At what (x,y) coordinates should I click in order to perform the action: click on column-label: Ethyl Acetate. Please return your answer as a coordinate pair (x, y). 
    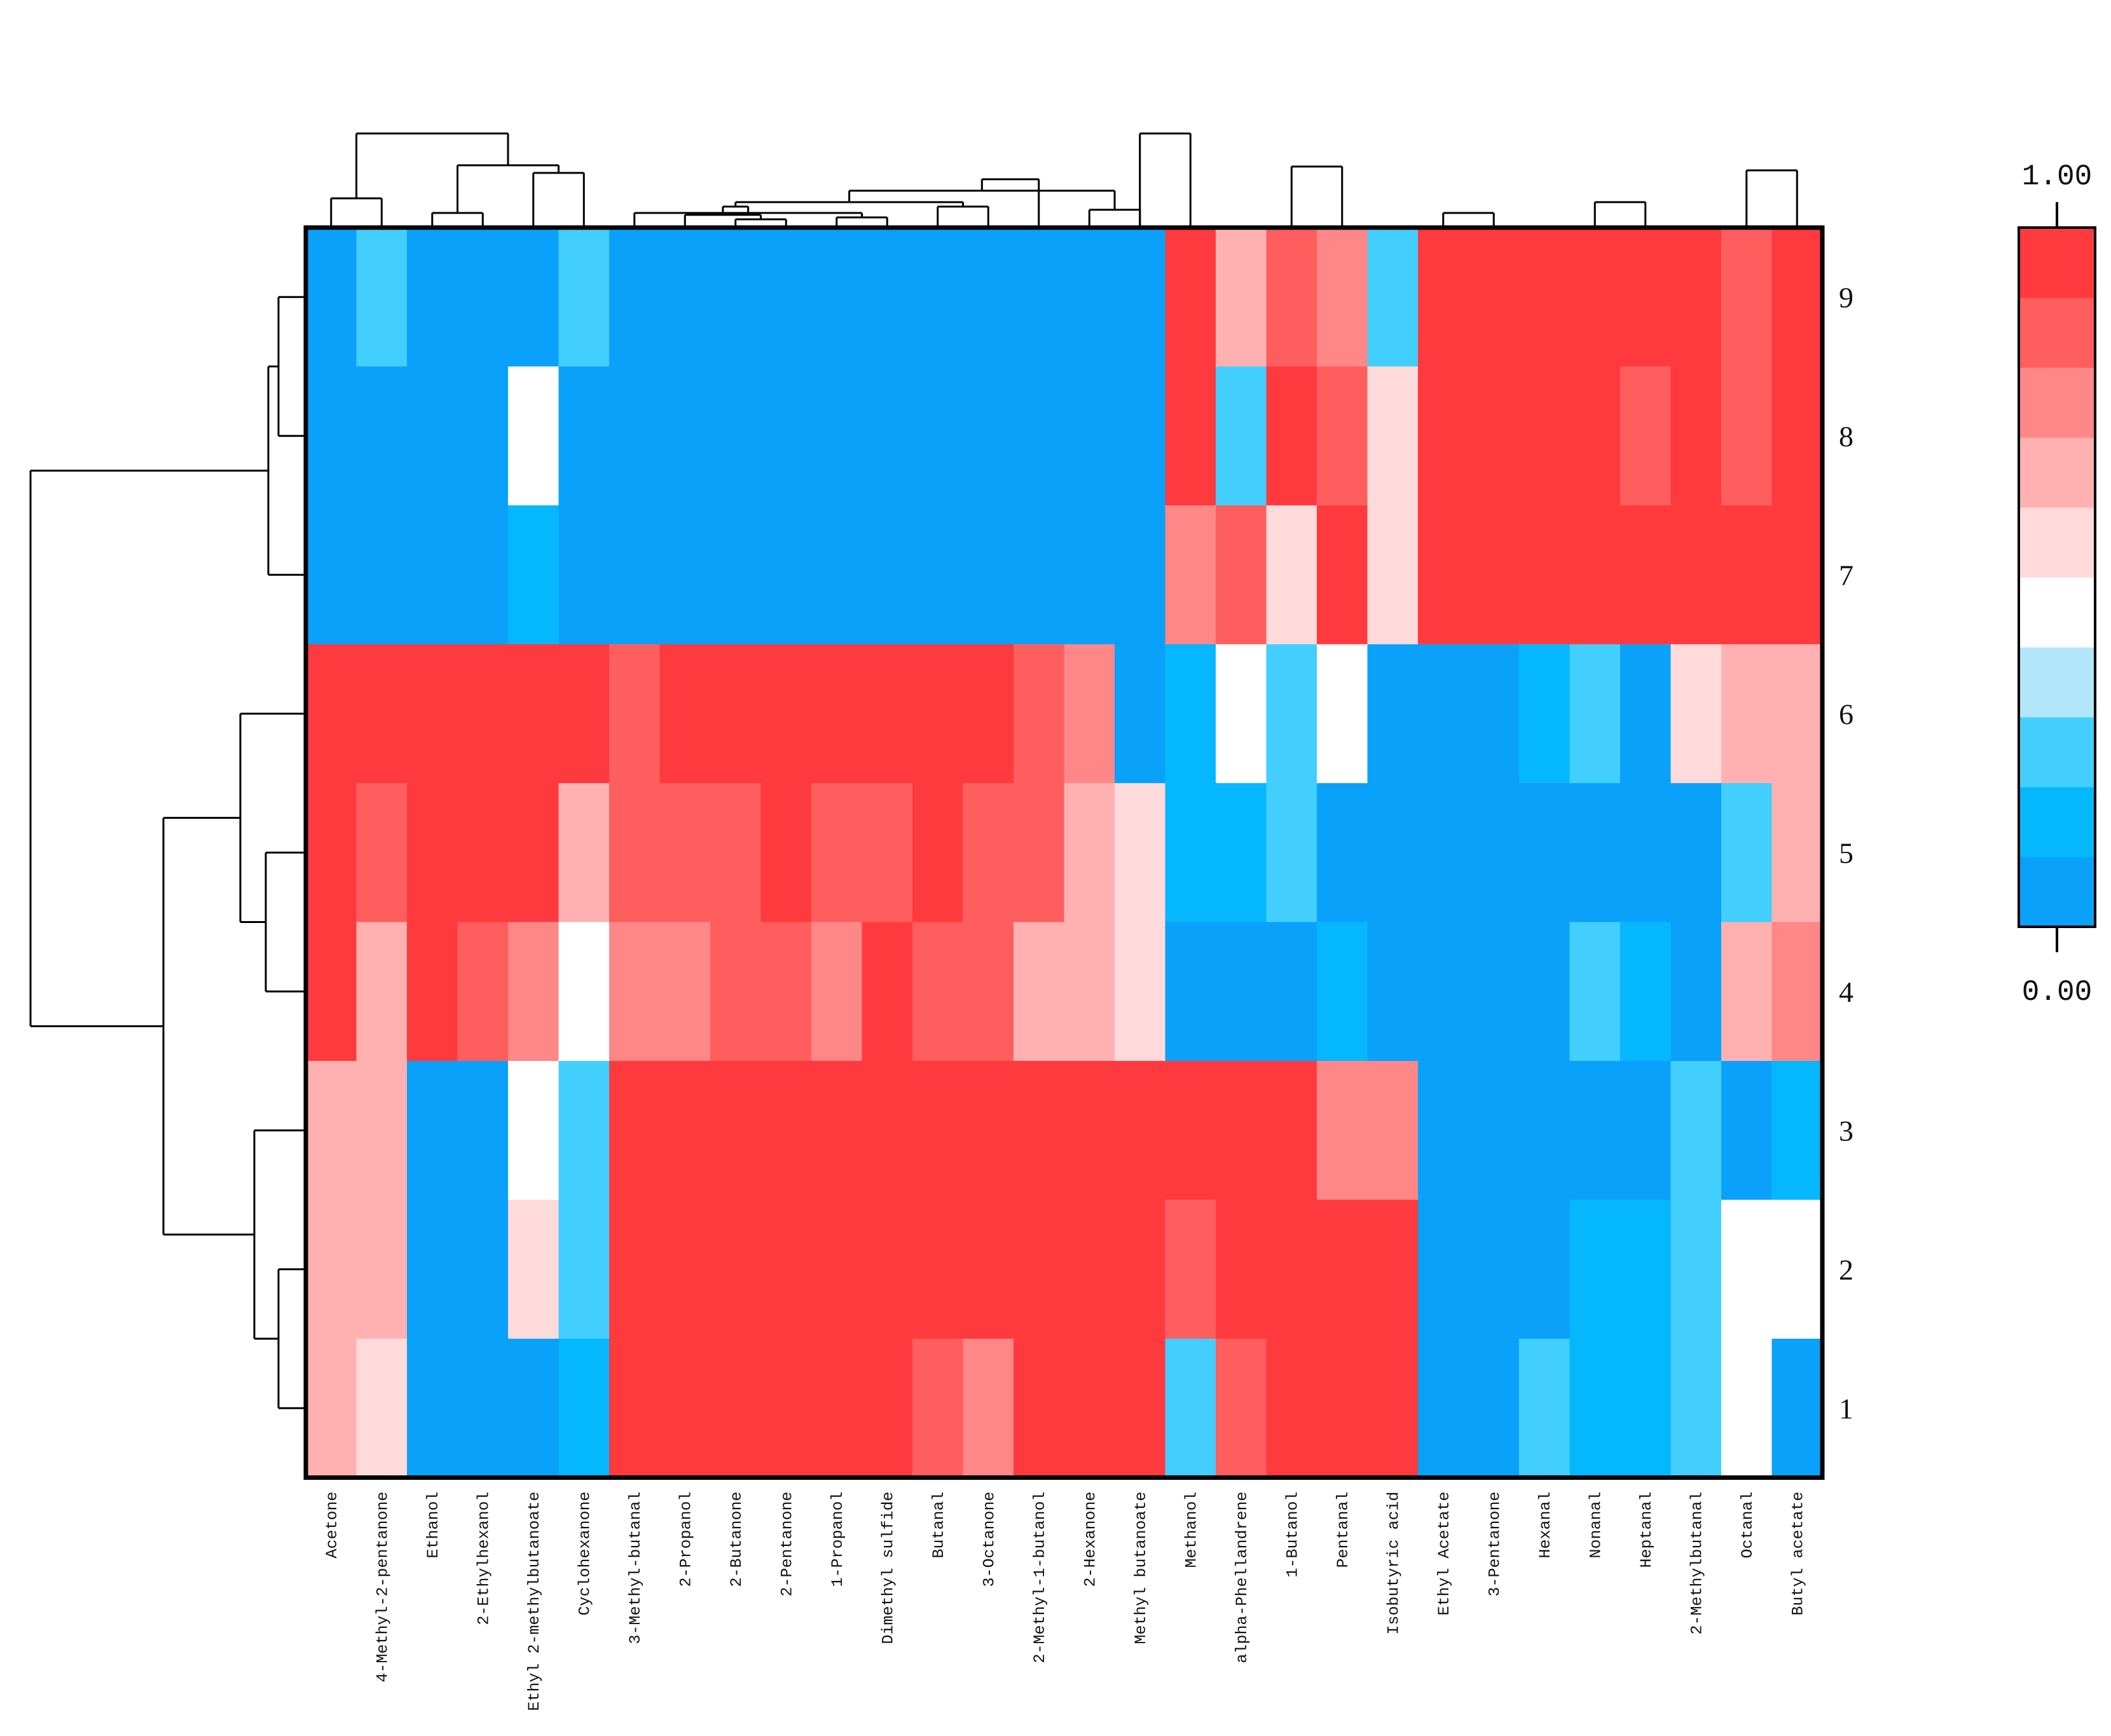
    Looking at the image, I should click on (1444, 1554).